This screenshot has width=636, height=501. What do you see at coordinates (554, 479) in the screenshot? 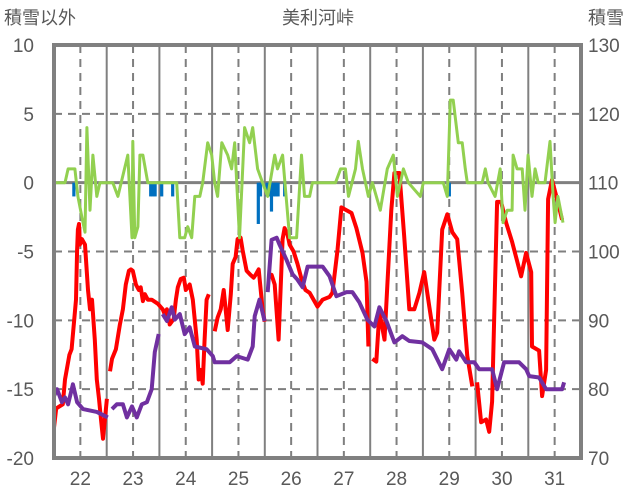
I see `x-tick-label: 31` at bounding box center [554, 479].